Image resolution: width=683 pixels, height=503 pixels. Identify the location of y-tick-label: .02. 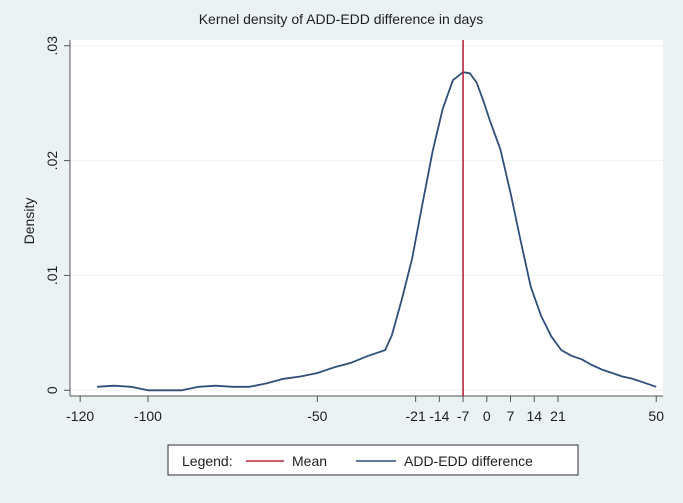
(52, 161).